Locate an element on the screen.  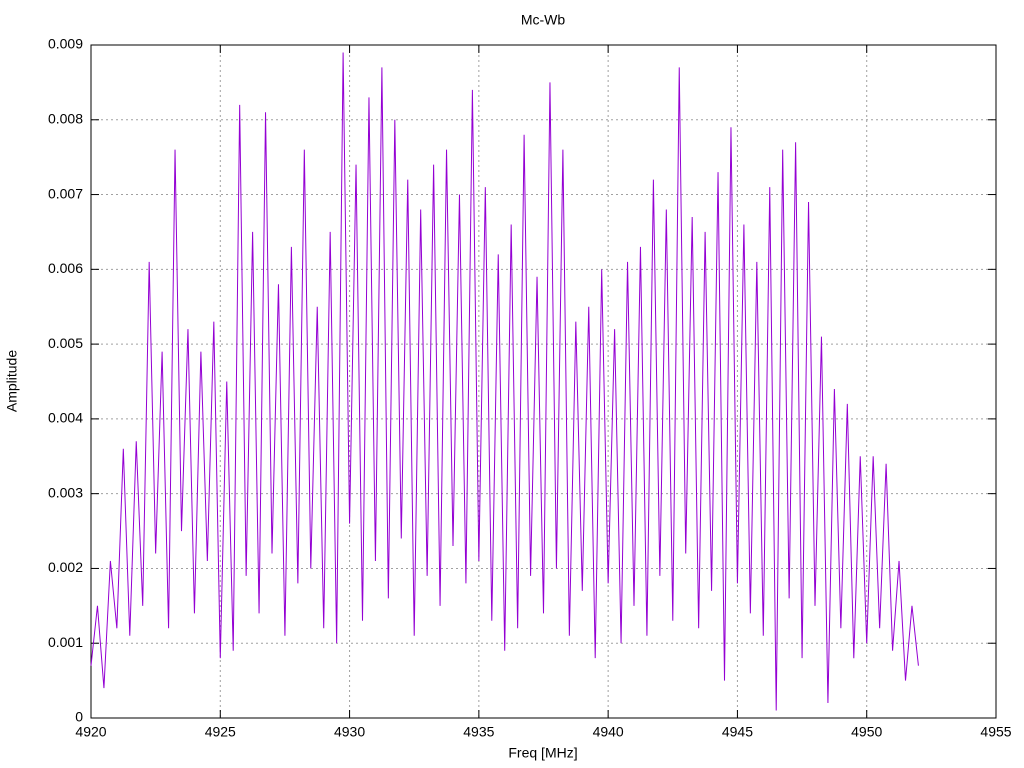
x-tick-label: 4920 is located at coordinates (90, 732).